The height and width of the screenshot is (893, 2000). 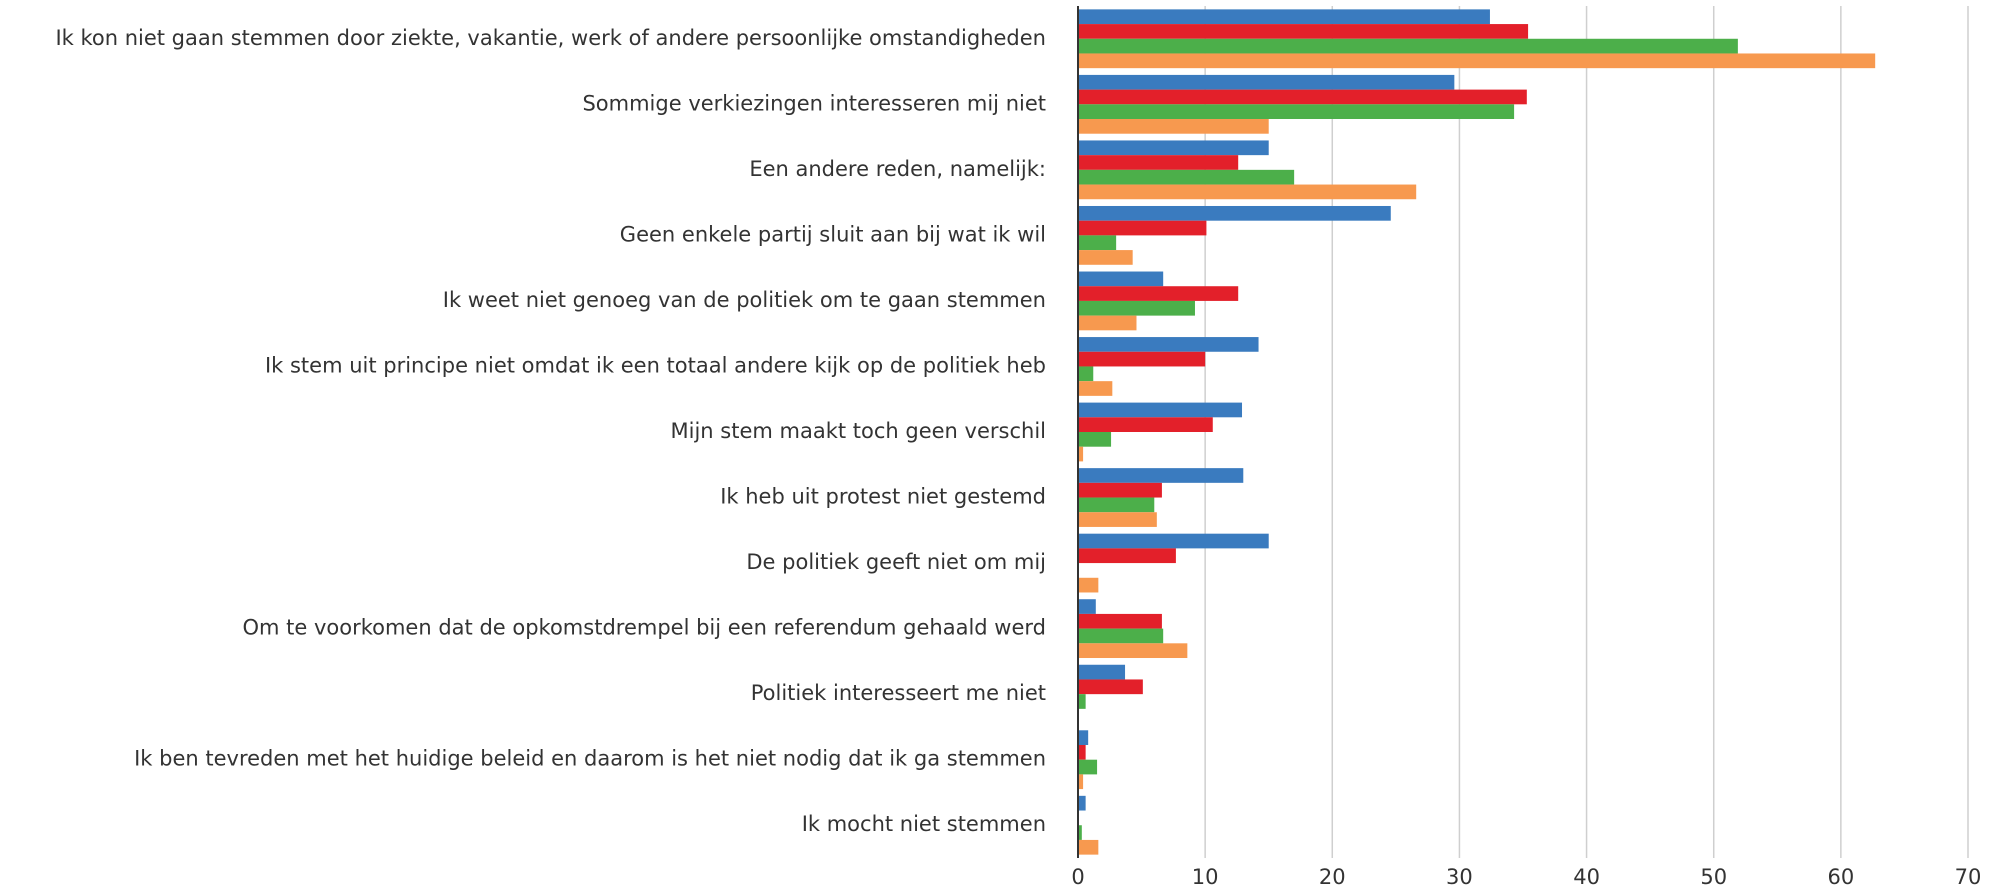 I want to click on category-label: De politiek geeft niet om mij, so click(x=896, y=562).